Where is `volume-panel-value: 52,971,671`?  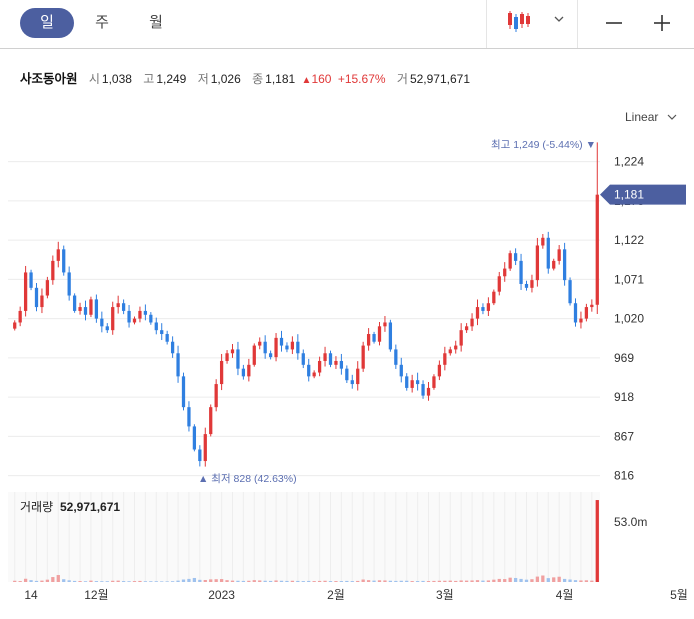
volume-panel-value: 52,971,671 is located at coordinates (90, 507).